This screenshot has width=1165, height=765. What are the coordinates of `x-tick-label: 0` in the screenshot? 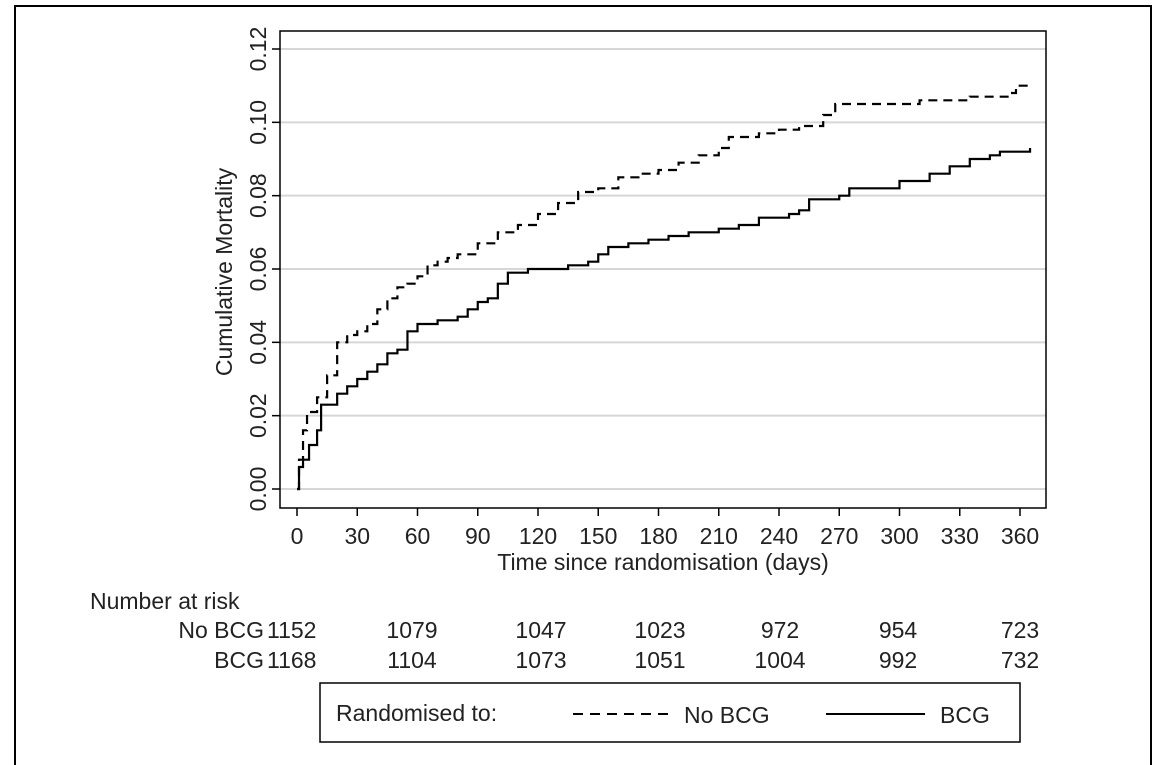 It's located at (297, 536).